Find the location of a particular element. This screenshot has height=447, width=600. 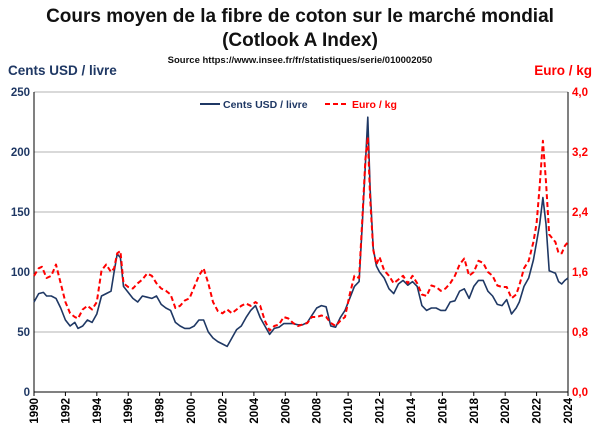

x-tick-label: 1996 is located at coordinates (129, 411).